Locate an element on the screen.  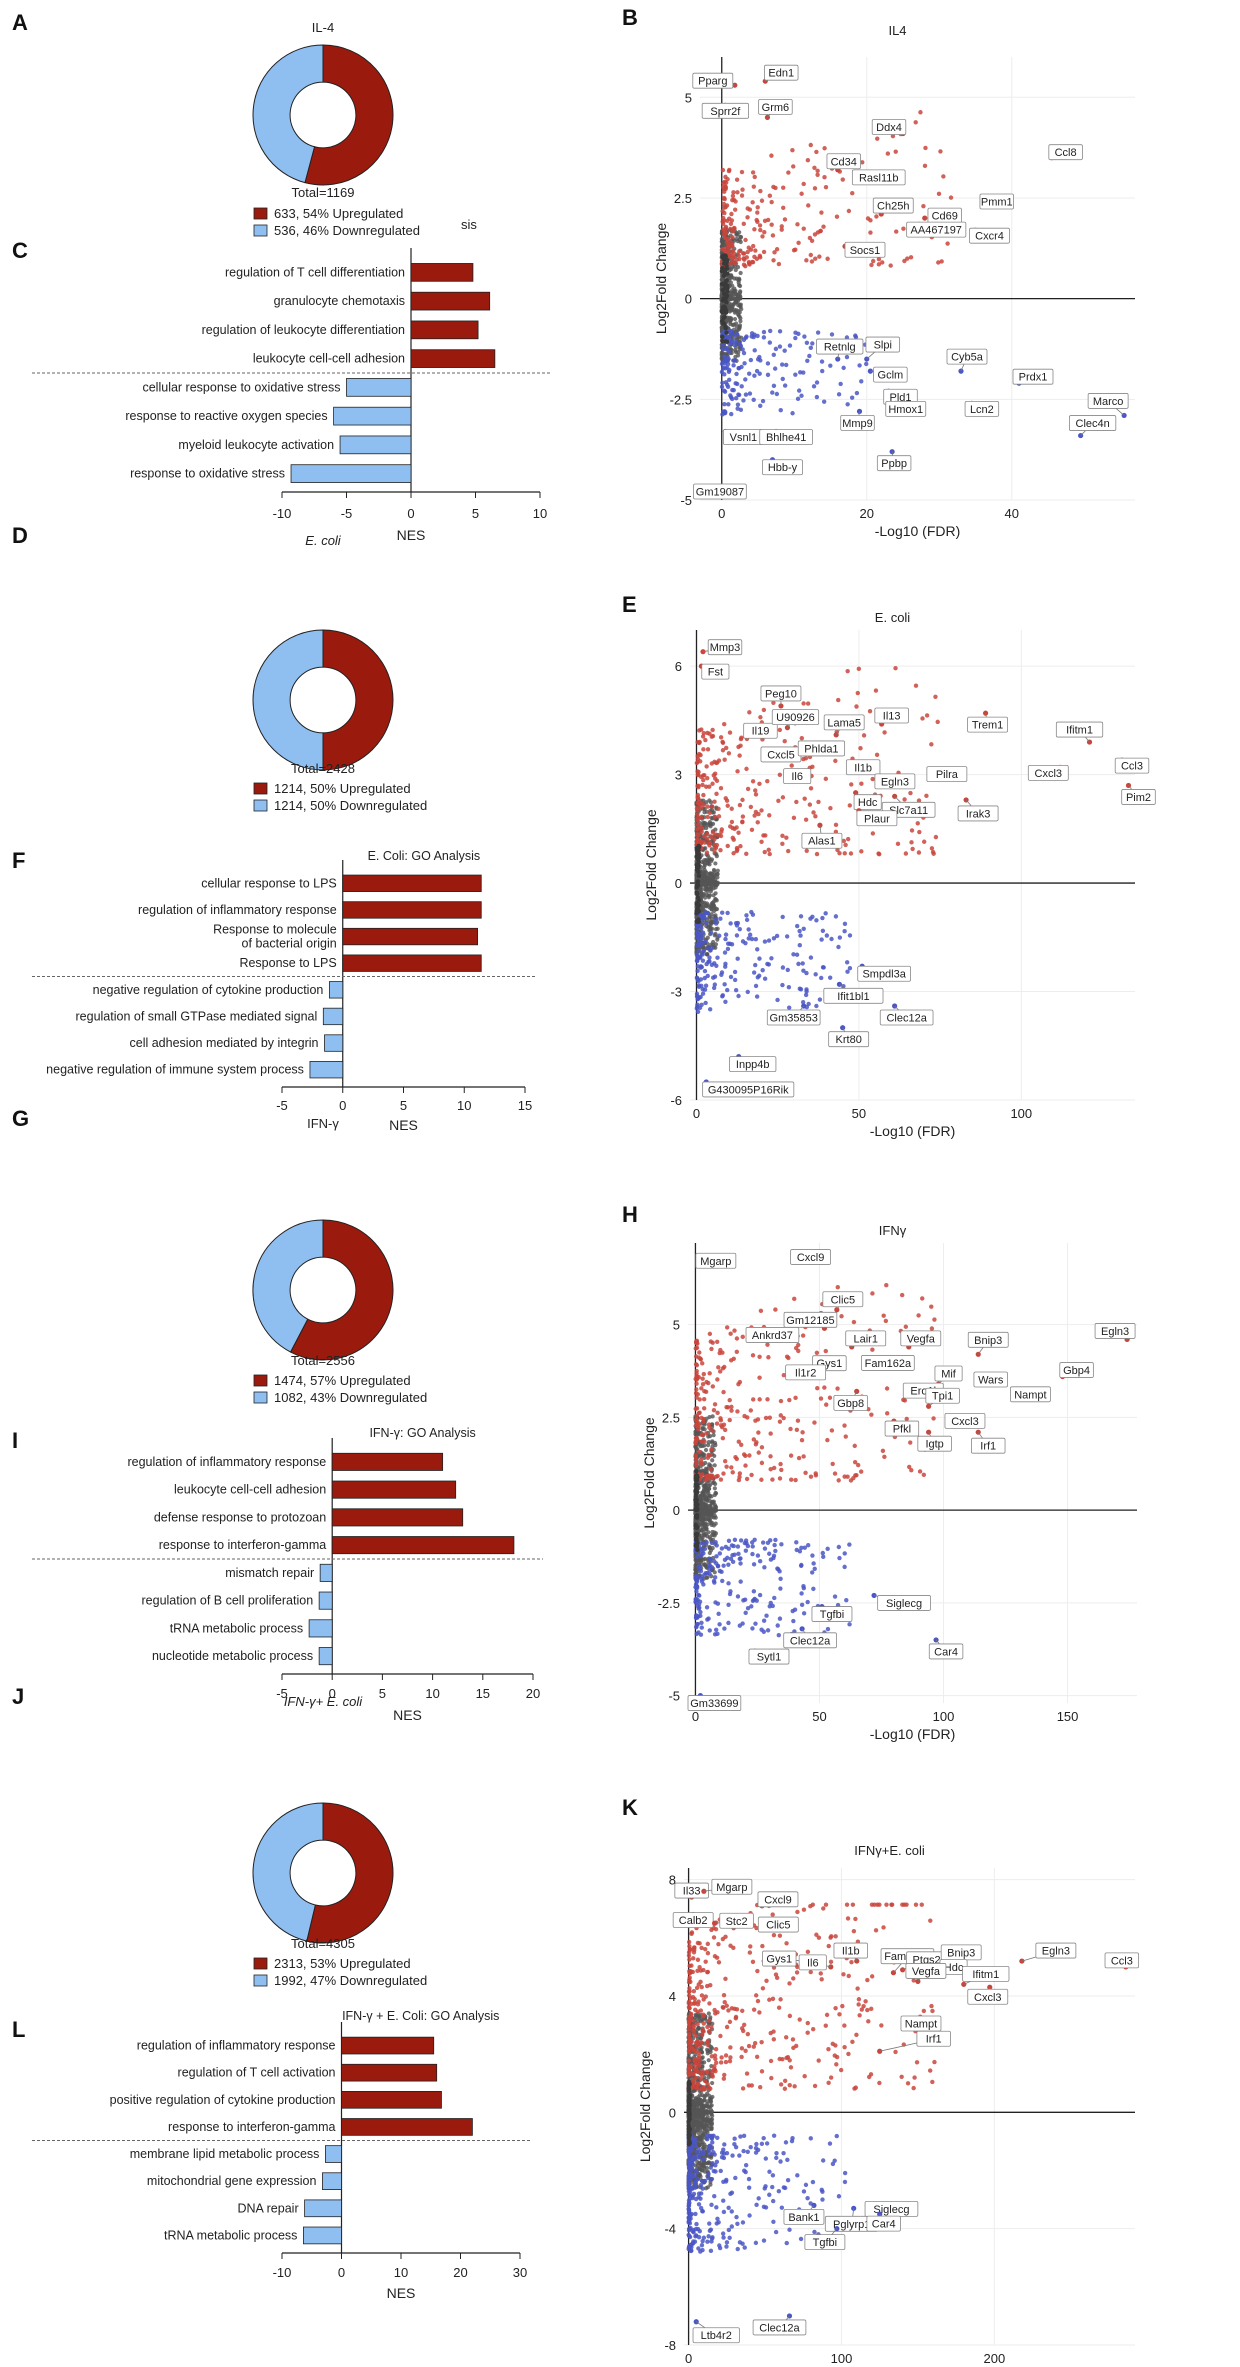
legend-up: 1474, 57% Upregulated is located at coordinates (342, 1380).